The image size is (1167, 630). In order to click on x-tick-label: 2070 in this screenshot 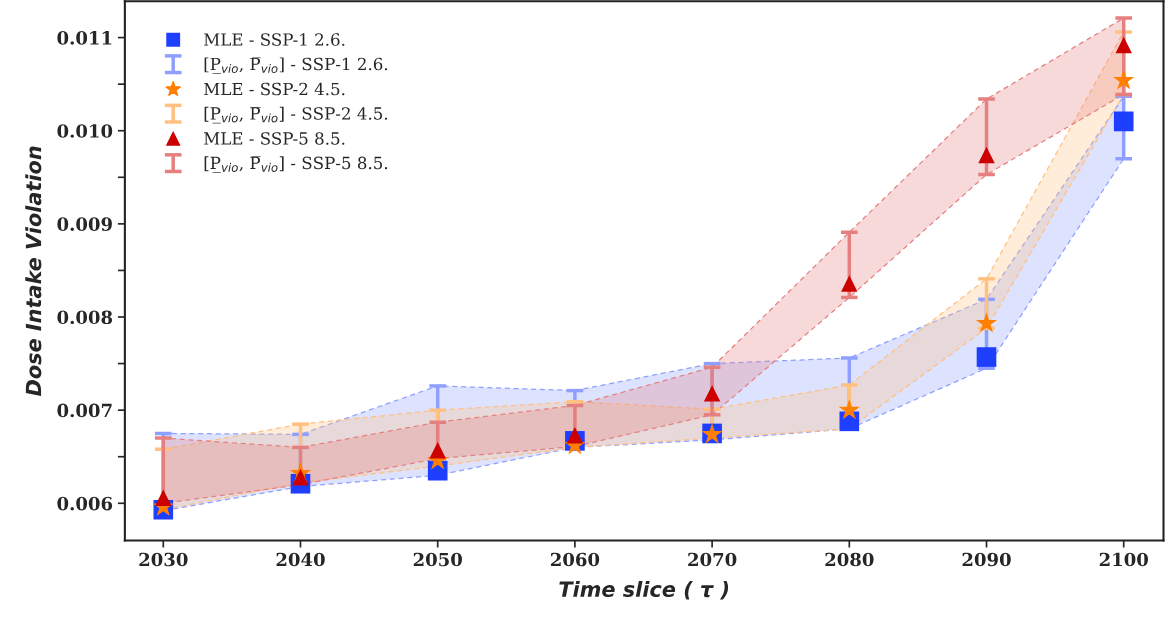, I will do `click(712, 559)`.